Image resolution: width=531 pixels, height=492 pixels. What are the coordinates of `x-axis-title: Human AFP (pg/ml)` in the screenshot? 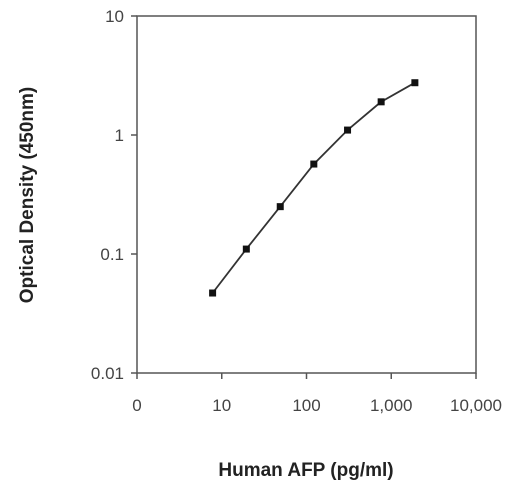 It's located at (305, 470).